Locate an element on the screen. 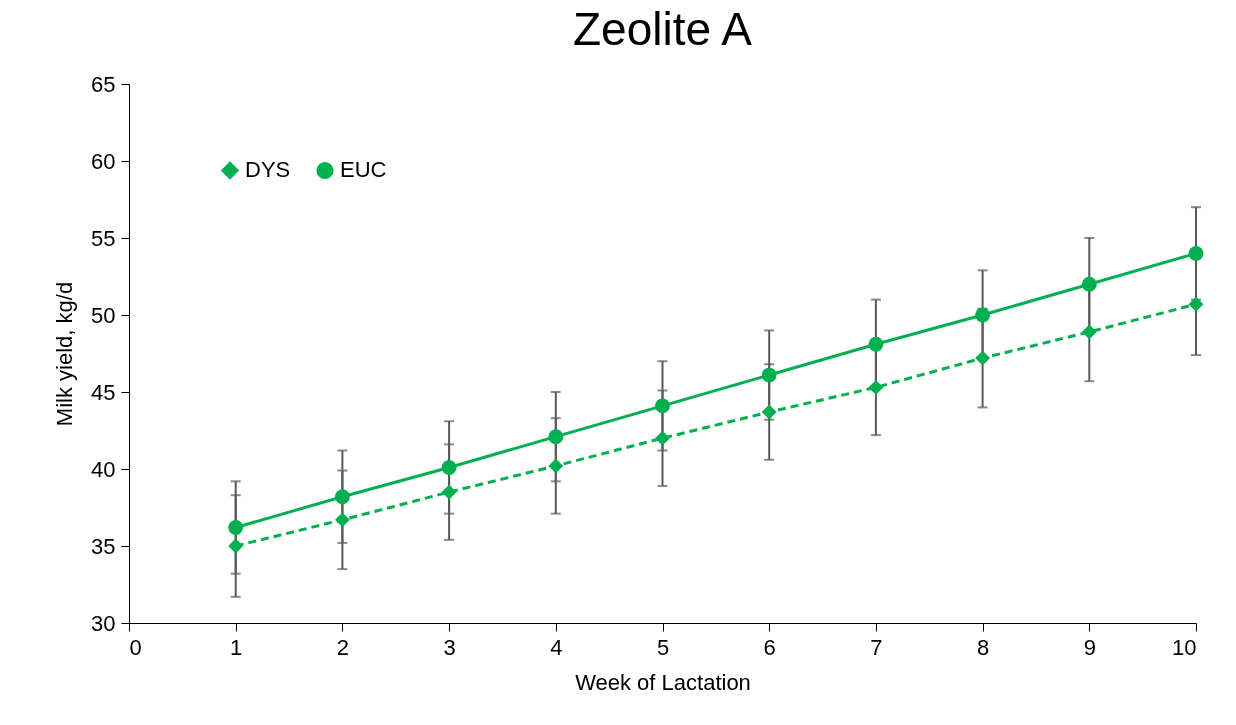  x-tick-label: 9 is located at coordinates (1089, 647).